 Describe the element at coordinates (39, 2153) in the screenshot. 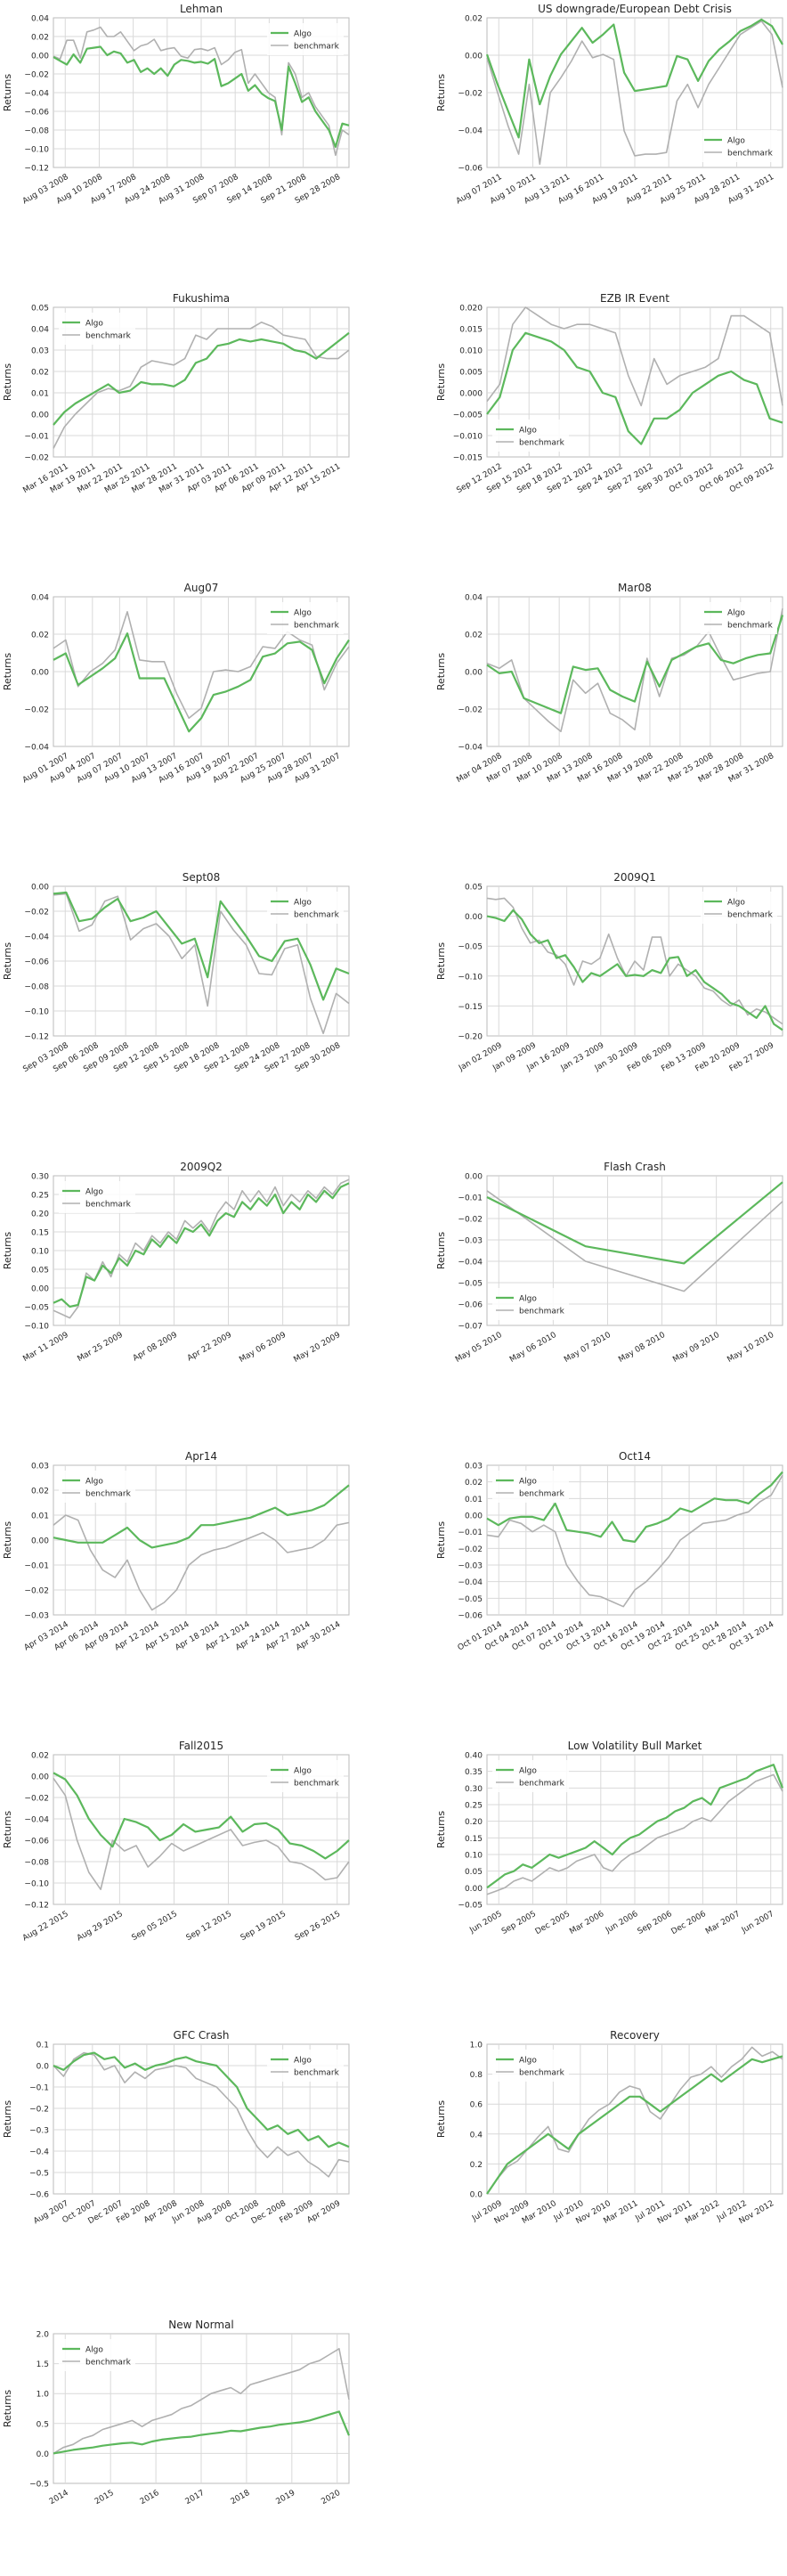

I see `y-tick-label: −0.4` at that location.